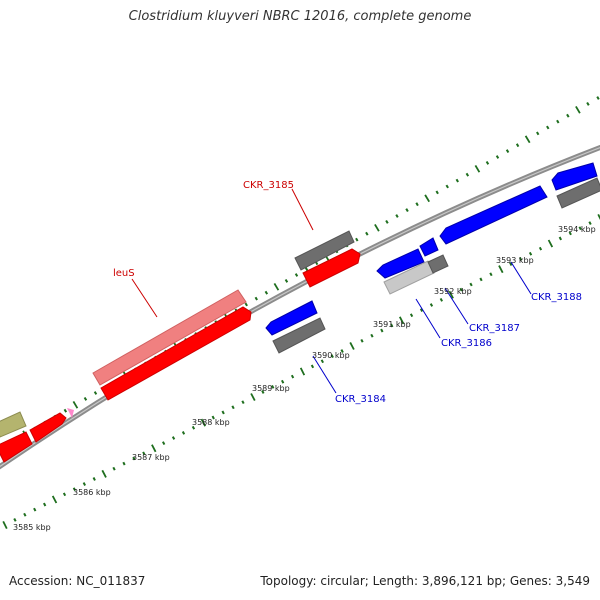 Image resolution: width=600 pixels, height=600 pixels. What do you see at coordinates (291, 318) in the screenshot?
I see `gene-ckr3184` at bounding box center [291, 318].